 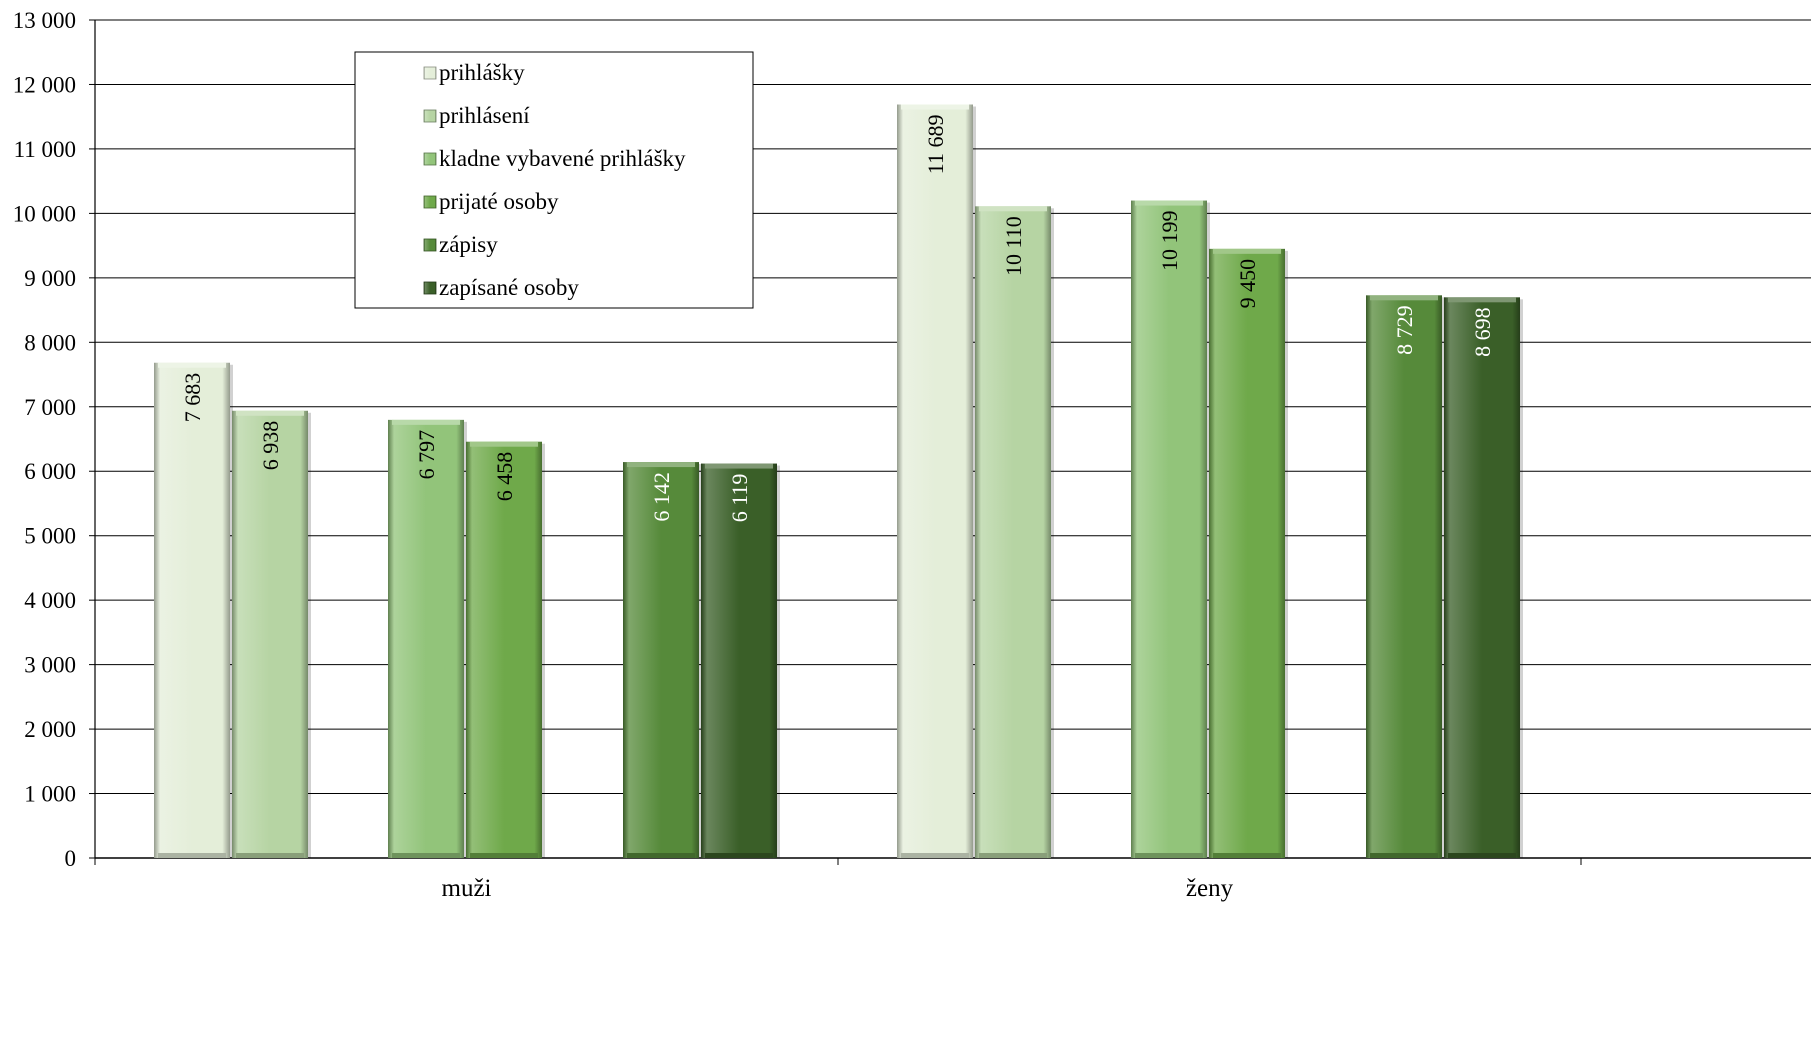 I want to click on legend-box, so click(x=554, y=180).